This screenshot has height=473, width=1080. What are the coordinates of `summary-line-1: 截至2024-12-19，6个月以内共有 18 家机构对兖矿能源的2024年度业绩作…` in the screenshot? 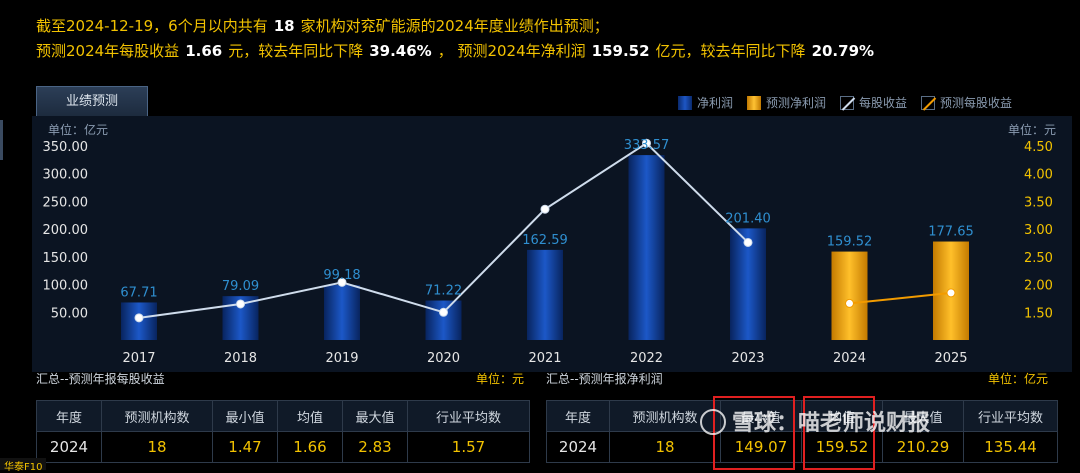 It's located at (556, 26).